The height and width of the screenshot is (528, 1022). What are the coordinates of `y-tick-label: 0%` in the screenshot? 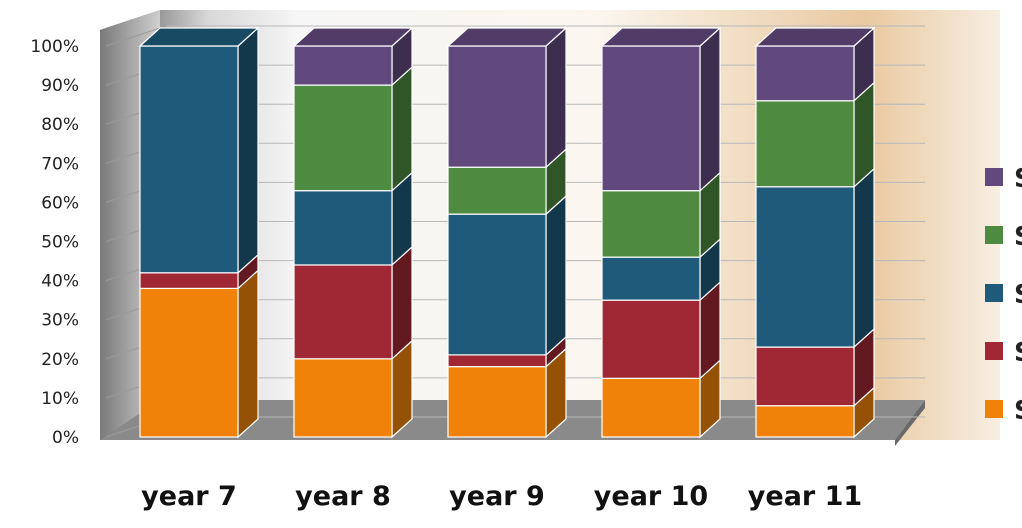 It's located at (65, 438).